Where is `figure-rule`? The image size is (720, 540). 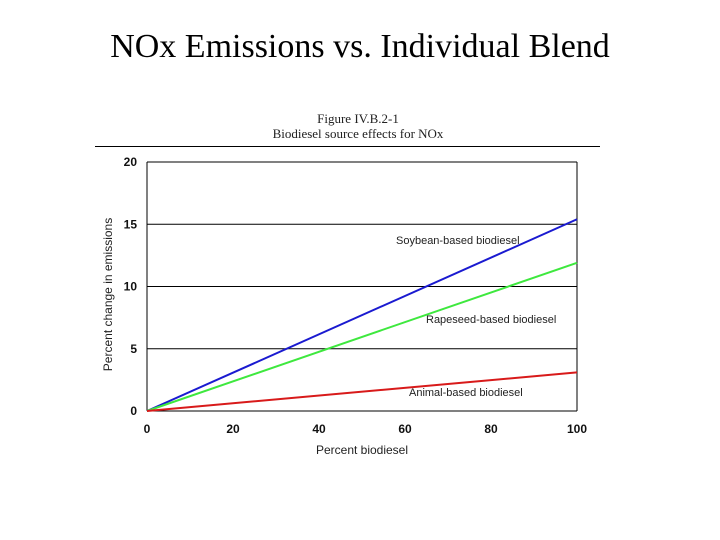 figure-rule is located at coordinates (347, 146).